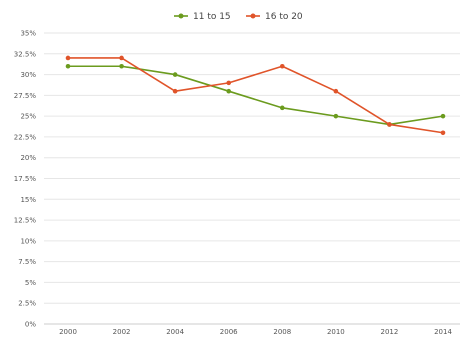 Image resolution: width=471 pixels, height=341 pixels. I want to click on legend-item: 16 to 20, so click(274, 17).